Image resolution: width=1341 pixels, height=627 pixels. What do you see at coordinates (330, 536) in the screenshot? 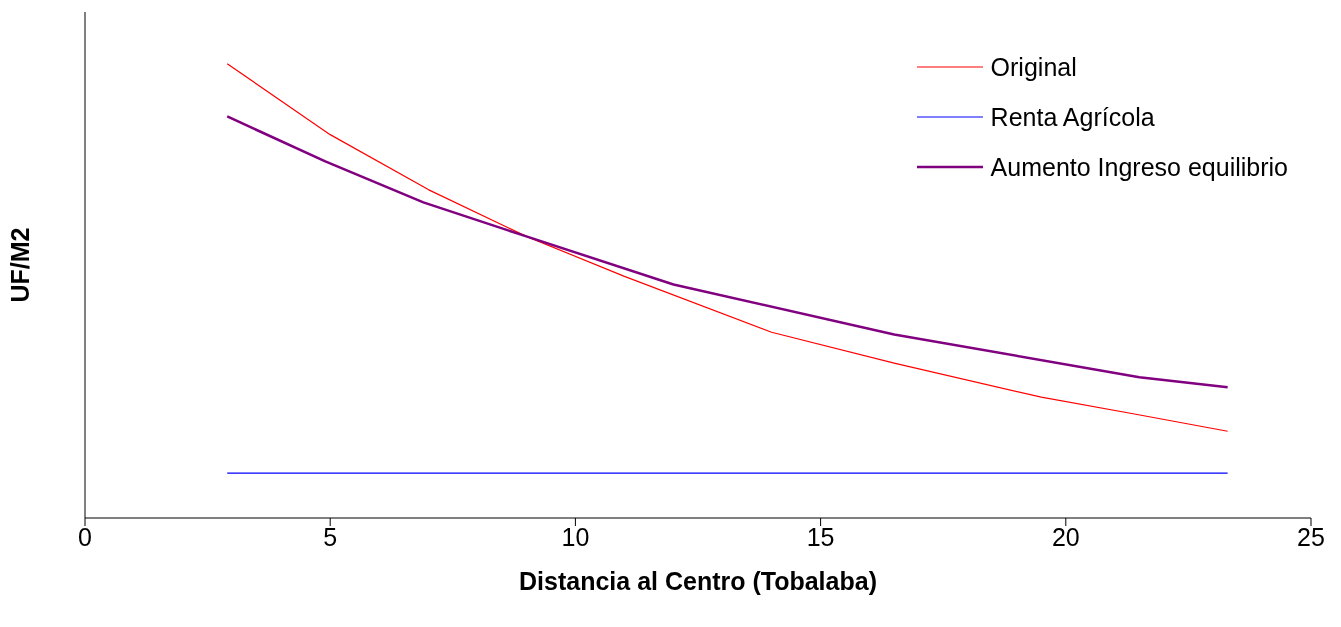
I see `x-tick-label: 5` at bounding box center [330, 536].